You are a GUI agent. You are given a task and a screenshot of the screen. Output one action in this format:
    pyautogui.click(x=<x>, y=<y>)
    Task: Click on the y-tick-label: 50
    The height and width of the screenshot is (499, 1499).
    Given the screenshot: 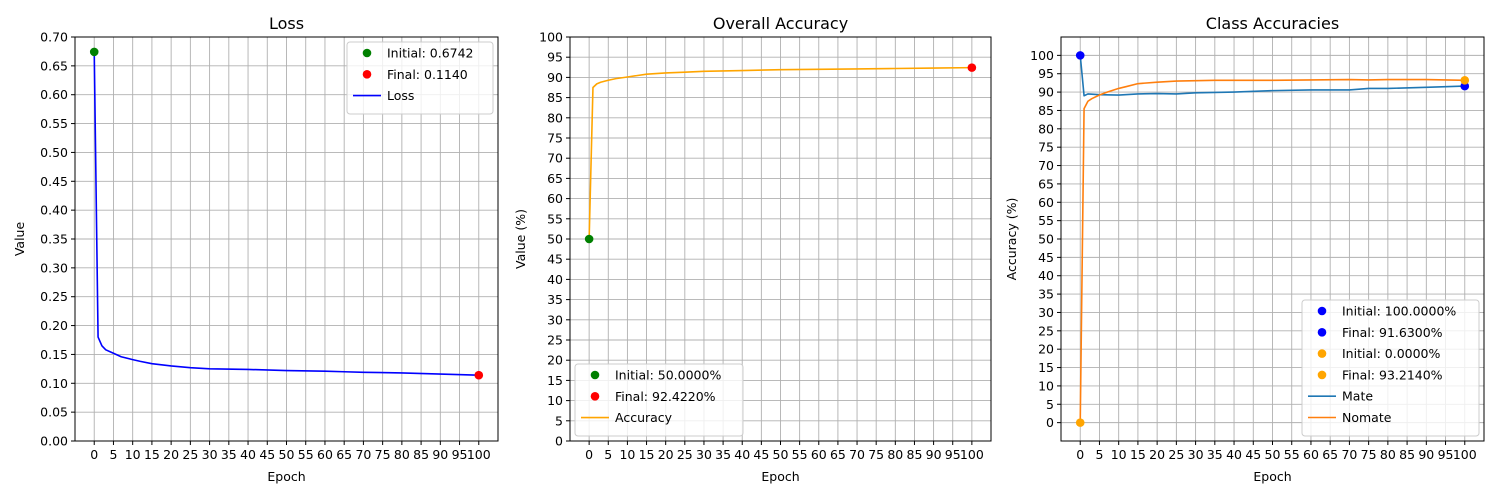 What is the action you would take?
    pyautogui.click(x=1046, y=239)
    